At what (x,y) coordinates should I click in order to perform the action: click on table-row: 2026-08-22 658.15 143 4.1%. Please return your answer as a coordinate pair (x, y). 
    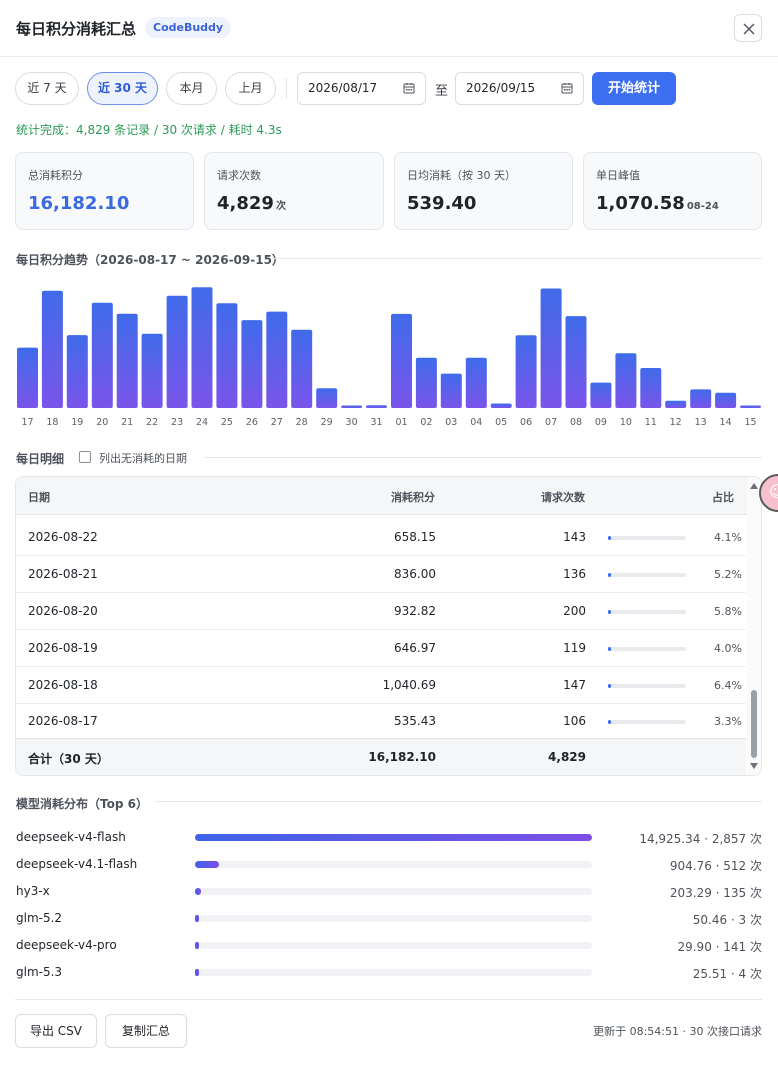
    Looking at the image, I should click on (381, 537).